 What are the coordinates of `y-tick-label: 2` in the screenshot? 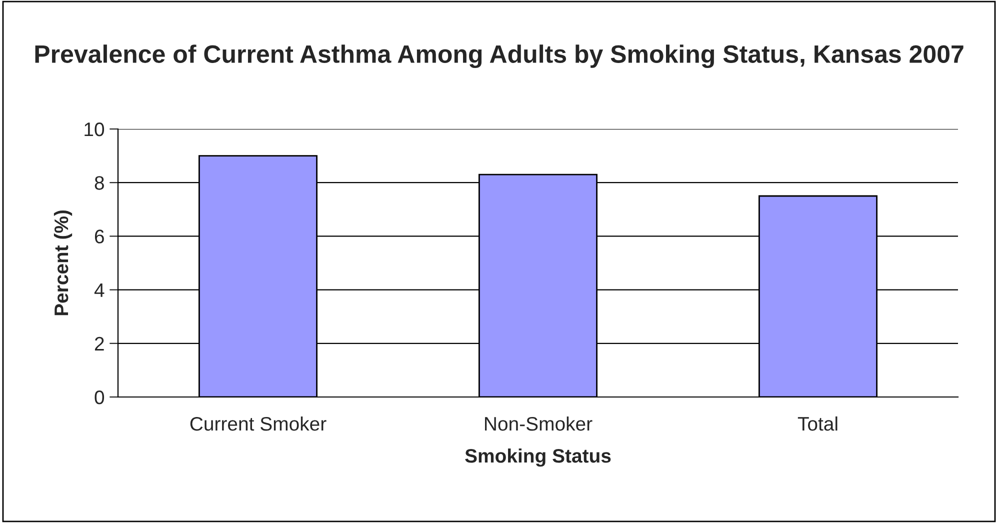 It's located at (99, 343).